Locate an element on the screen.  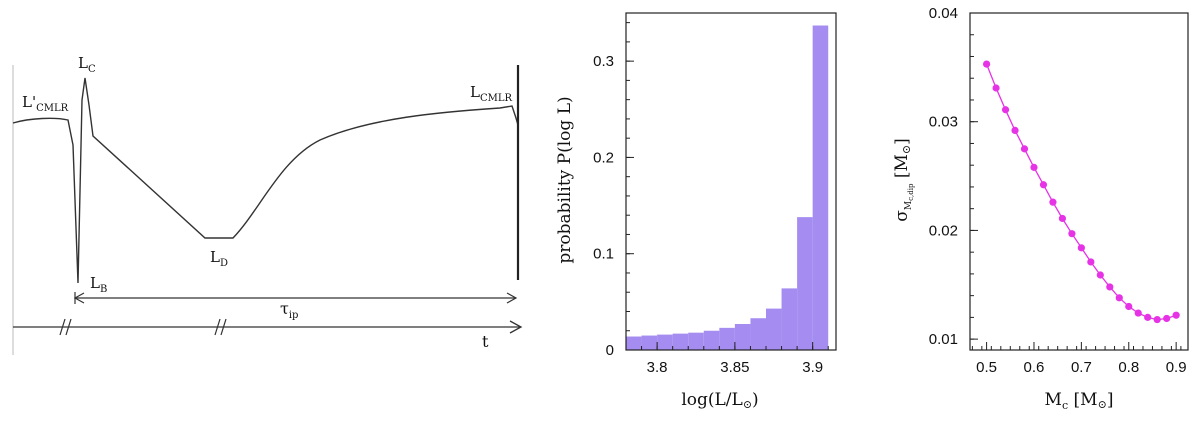
sigma-frame is located at coordinates (1079, 181).